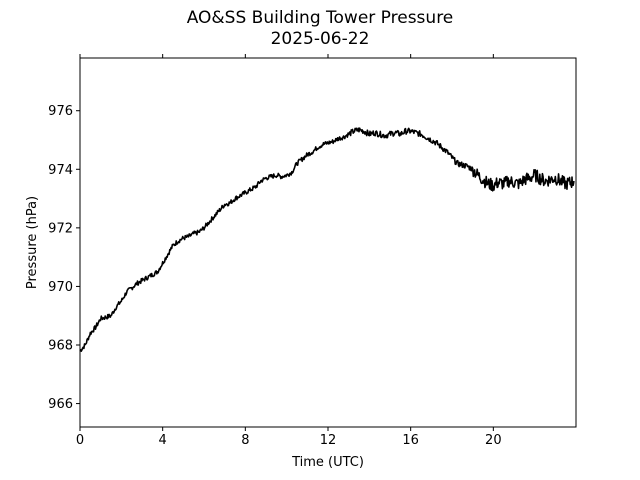  Describe the element at coordinates (64, 258) in the screenshot. I see `y-axis: 966 968 970 972 974 976` at that location.